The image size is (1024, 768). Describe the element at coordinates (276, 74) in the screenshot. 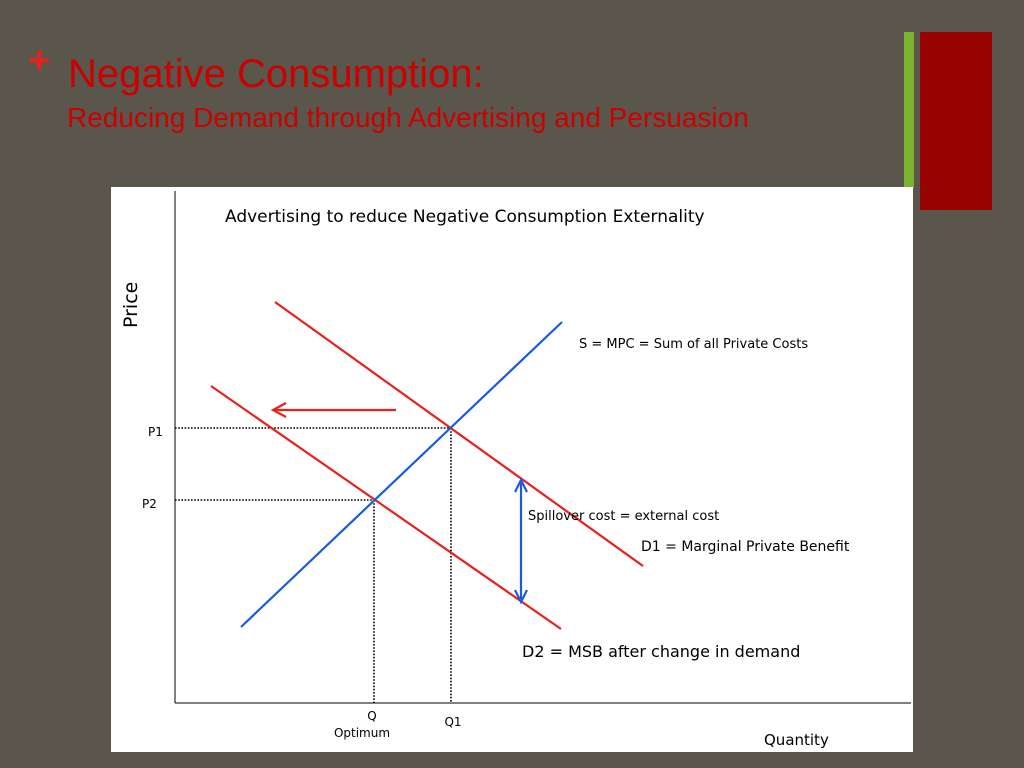

I see `slide-title: Negative Consumption:` at that location.